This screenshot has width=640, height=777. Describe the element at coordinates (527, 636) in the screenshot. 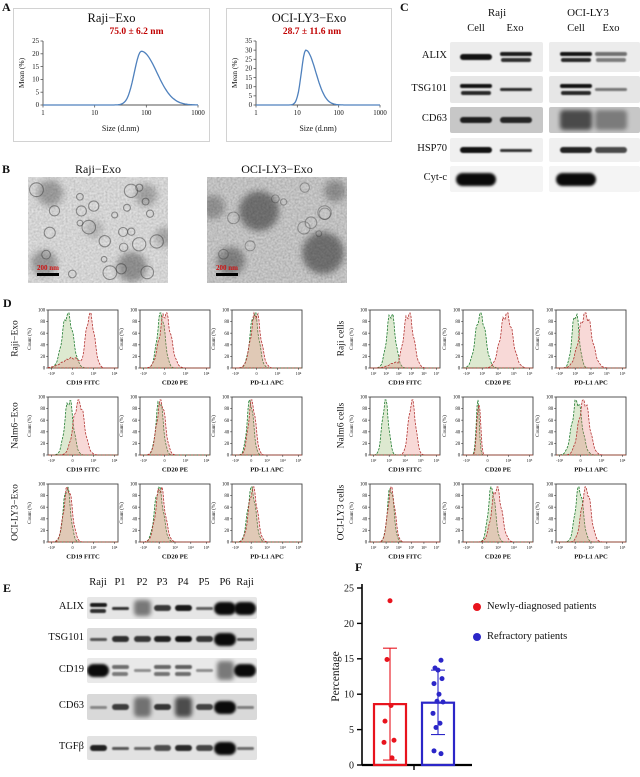

I see `legend-label: Refractory patients` at that location.